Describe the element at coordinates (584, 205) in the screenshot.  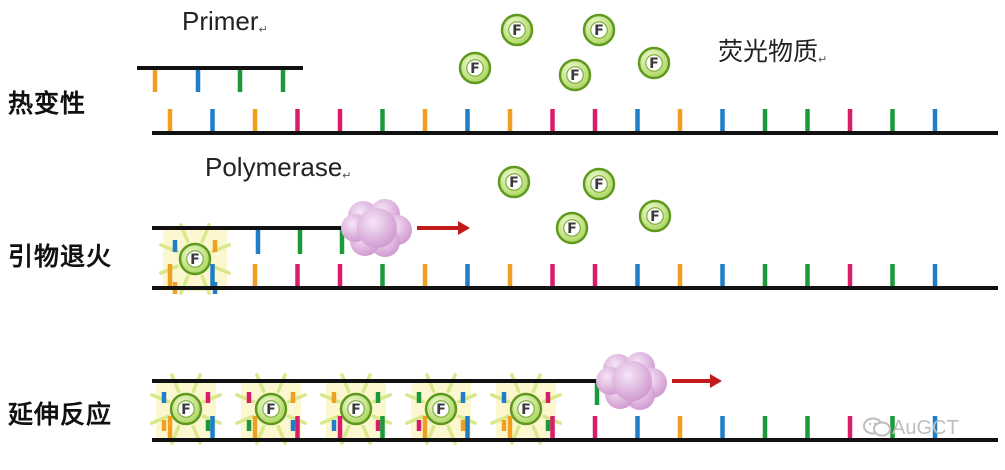
I see `free-probes: F F F F` at that location.